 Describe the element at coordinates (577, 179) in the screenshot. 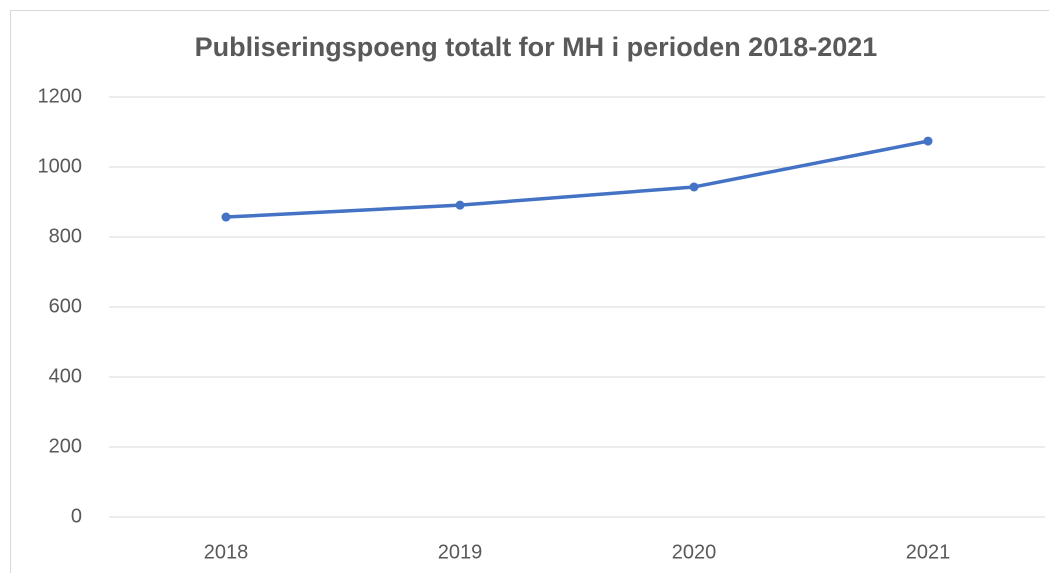

I see `line-series` at that location.